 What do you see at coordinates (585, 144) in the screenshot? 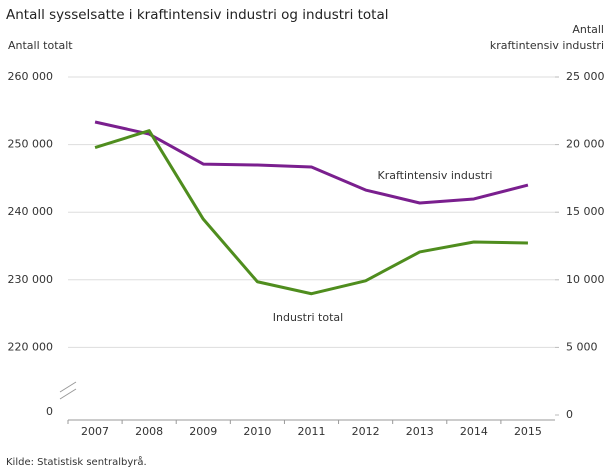
I see `y2-tick-label: 20 000` at bounding box center [585, 144].